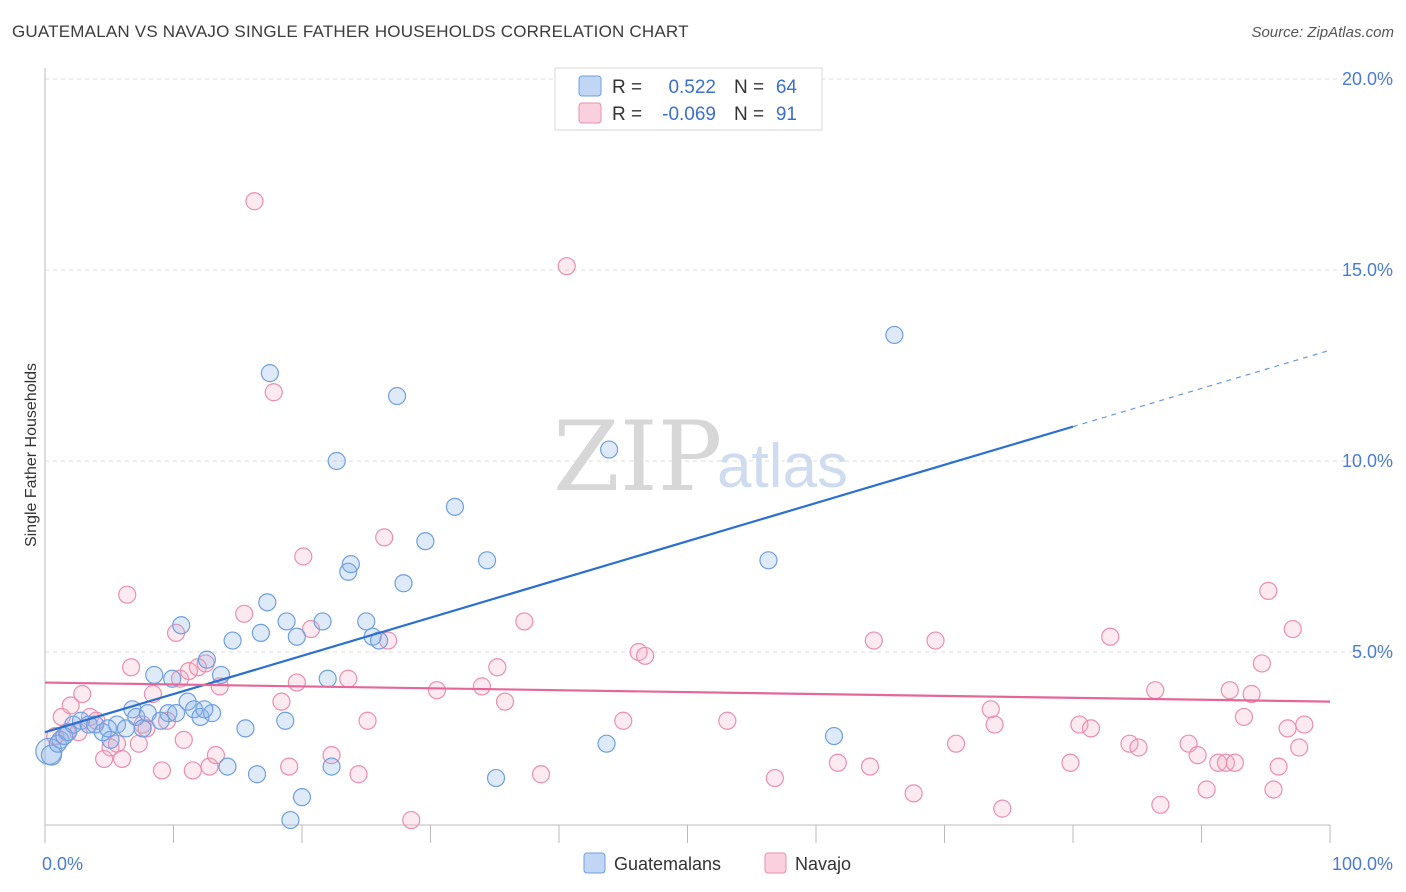 Image resolution: width=1406 pixels, height=892 pixels. Describe the element at coordinates (775, 863) in the screenshot. I see `bottom-legend-swatch-navajo` at that location.